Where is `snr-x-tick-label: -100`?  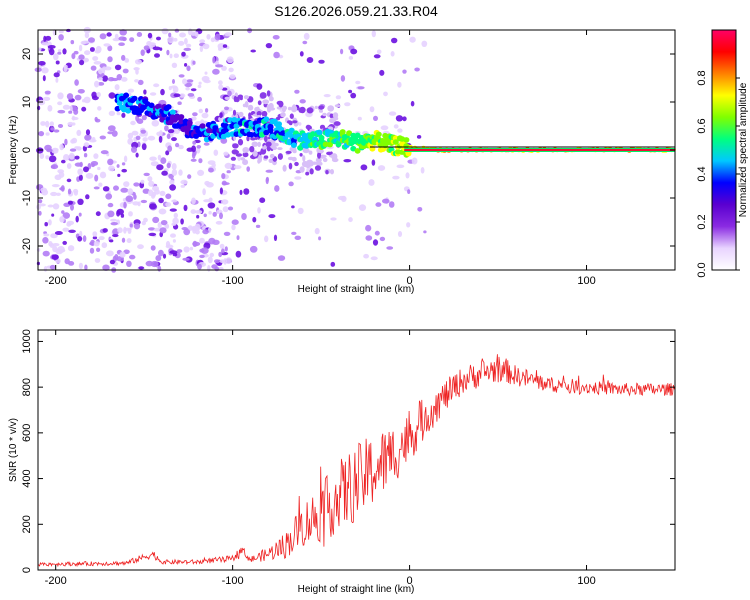
snr-x-tick-label: -100 is located at coordinates (233, 581).